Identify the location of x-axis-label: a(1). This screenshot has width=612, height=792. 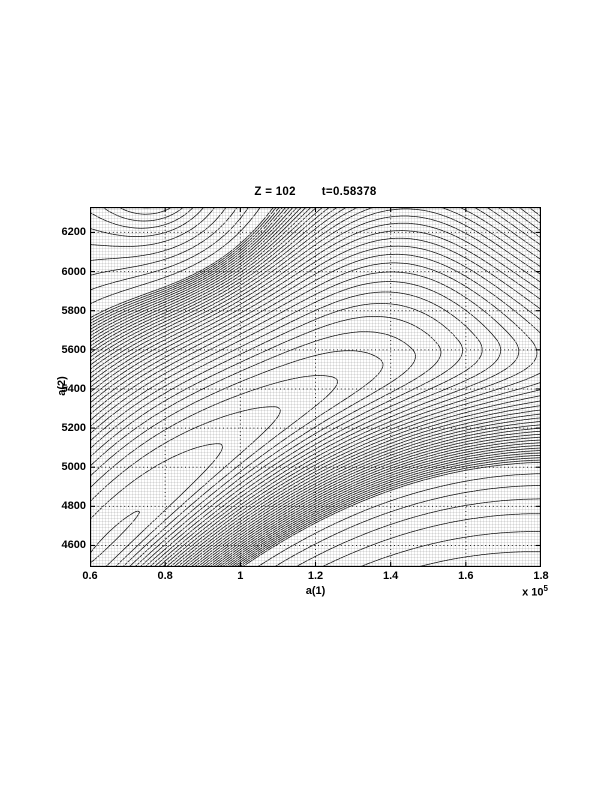
(315, 591).